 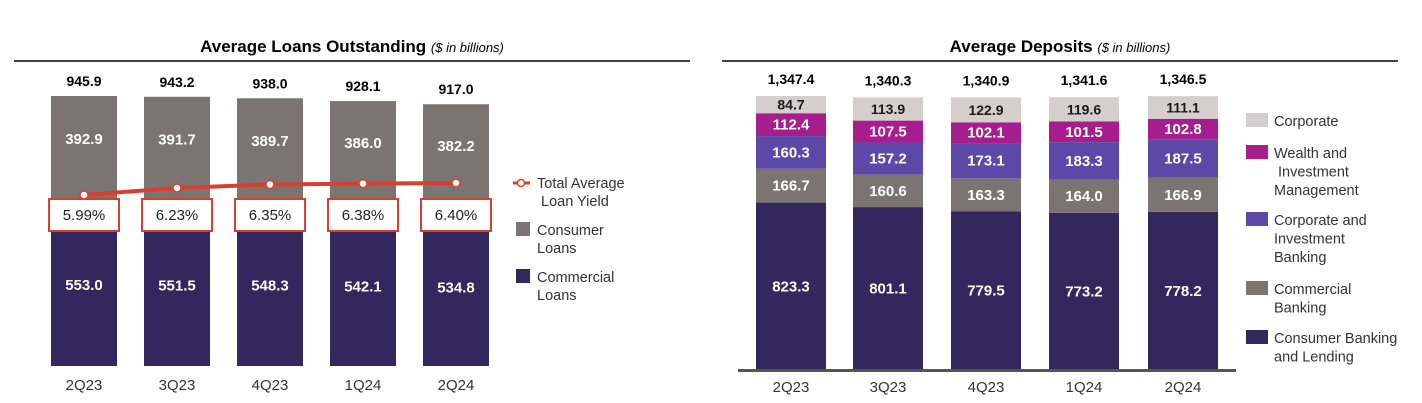 I want to click on bar-value-label: 101.5, so click(x=1084, y=132).